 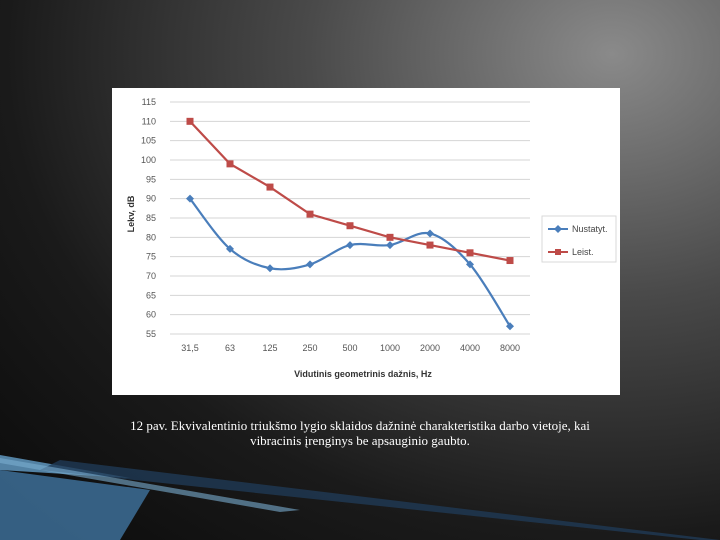 What do you see at coordinates (269, 348) in the screenshot?
I see `x-tick-label: 125` at bounding box center [269, 348].